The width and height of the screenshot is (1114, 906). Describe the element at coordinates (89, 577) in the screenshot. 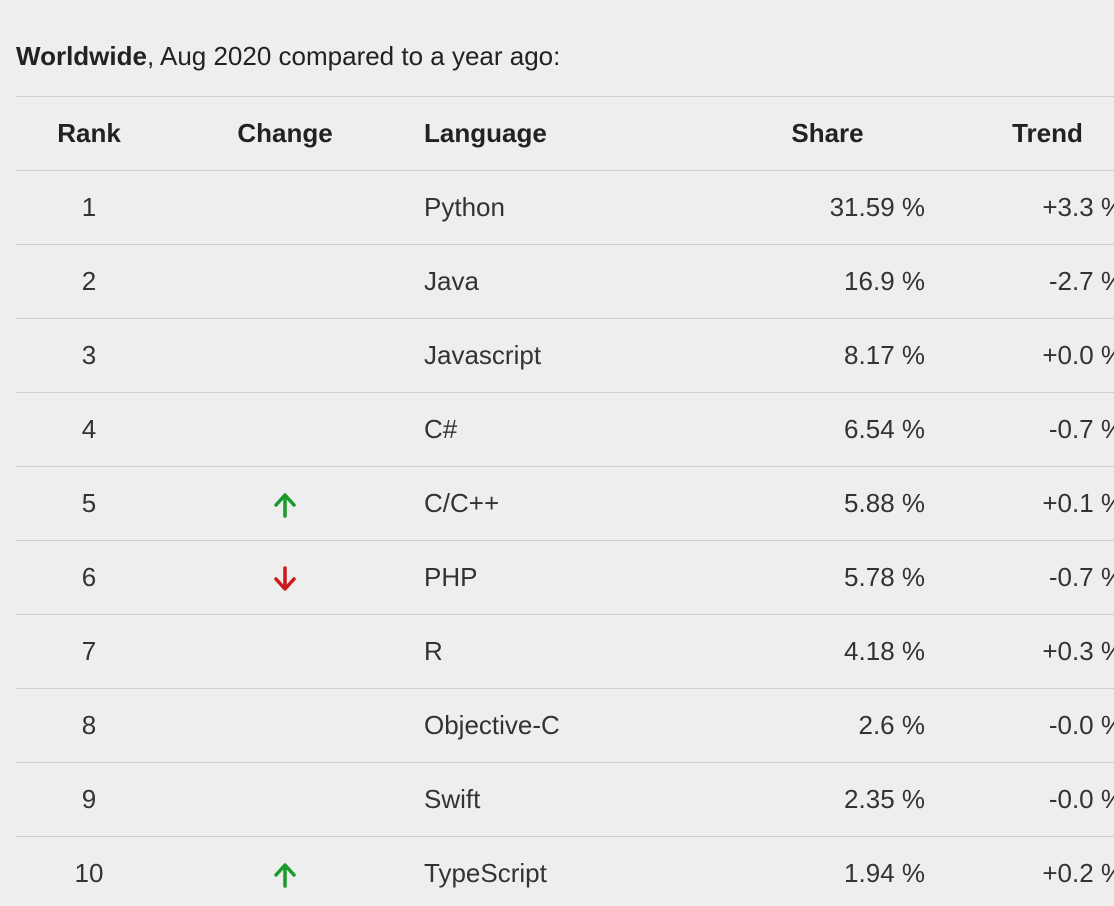

I see `rank-cell: 6` at that location.